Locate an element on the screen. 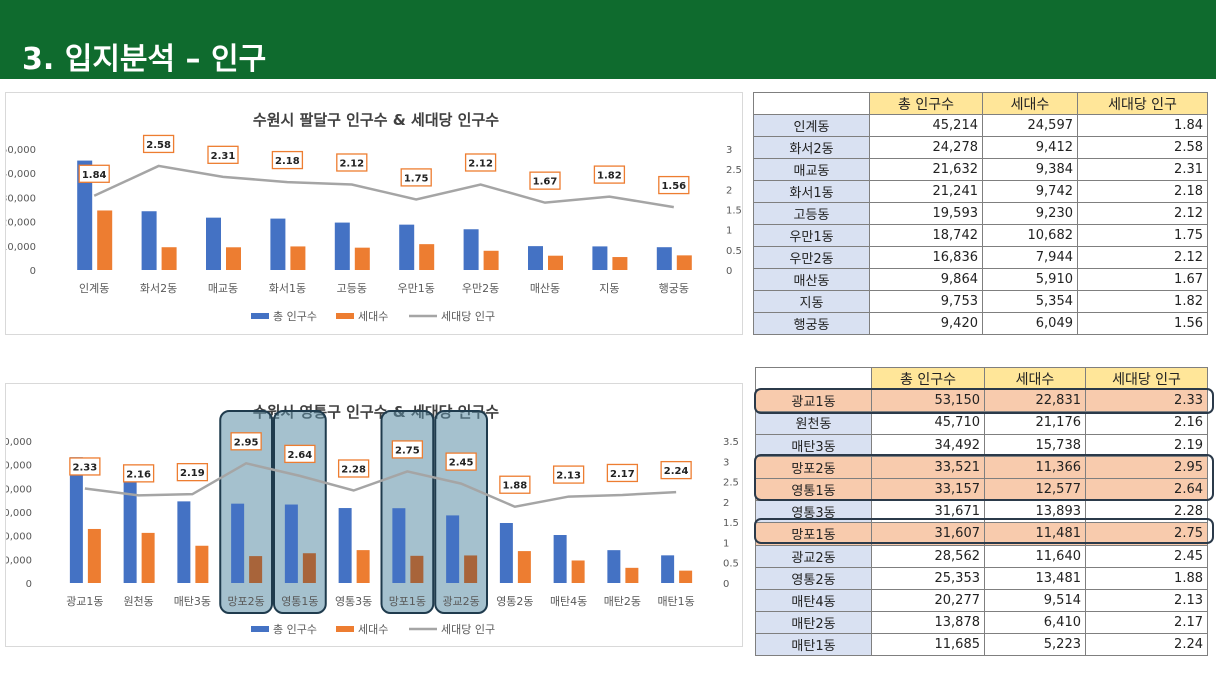 The height and width of the screenshot is (684, 1216). data-label: 2.95 is located at coordinates (246, 442).